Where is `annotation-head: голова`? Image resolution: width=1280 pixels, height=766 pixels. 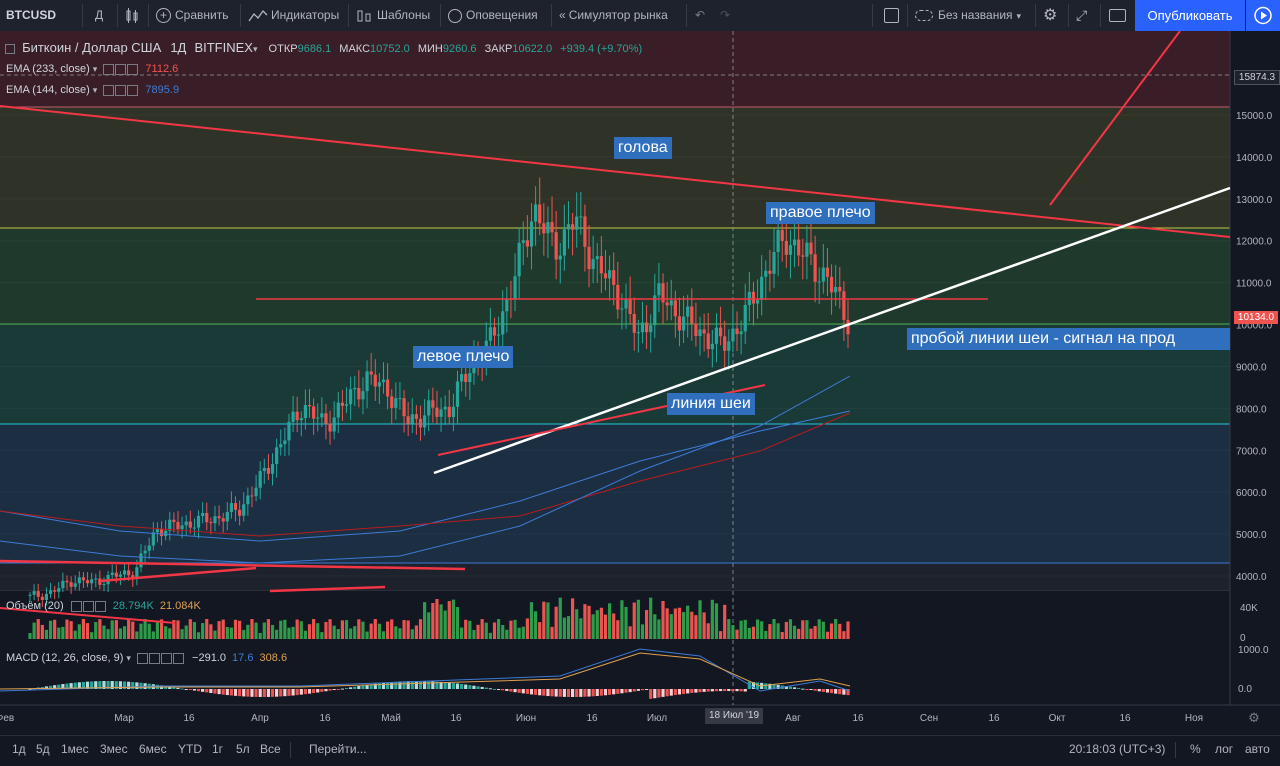 annotation-head: голова is located at coordinates (643, 148).